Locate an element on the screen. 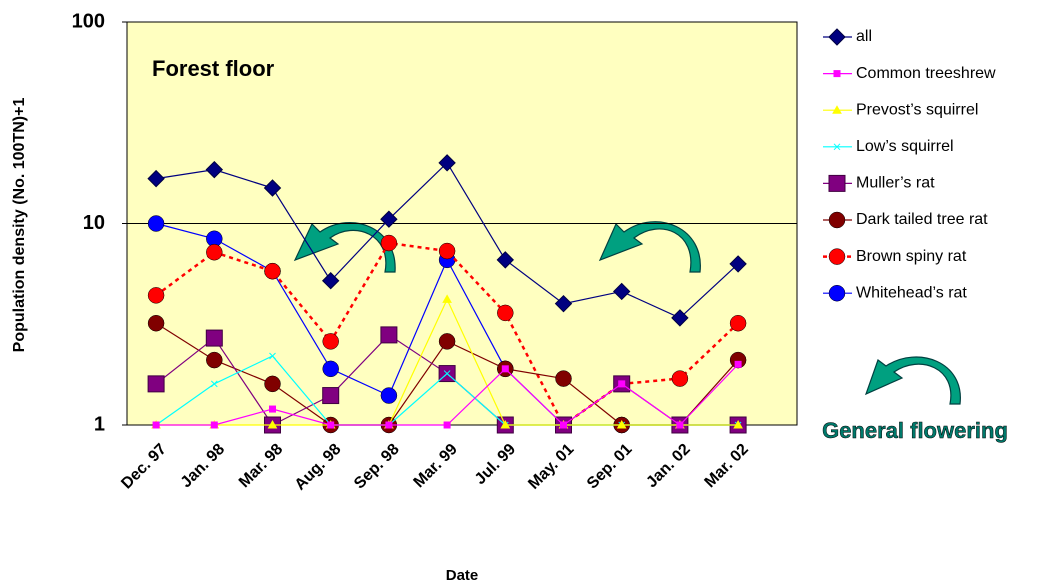 This screenshot has width=1052, height=587. legend-item: Muller’s rat is located at coordinates (879, 183).